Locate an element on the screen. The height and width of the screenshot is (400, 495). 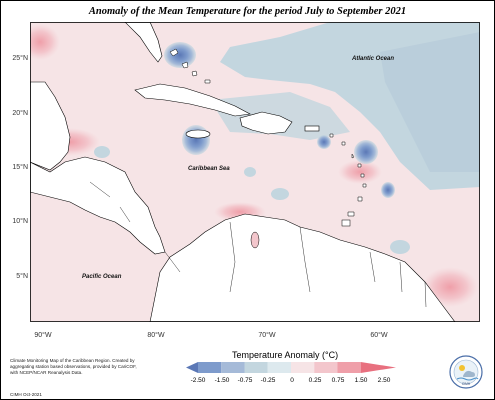
atlantic-cool-core is located at coordinates (430, 102).